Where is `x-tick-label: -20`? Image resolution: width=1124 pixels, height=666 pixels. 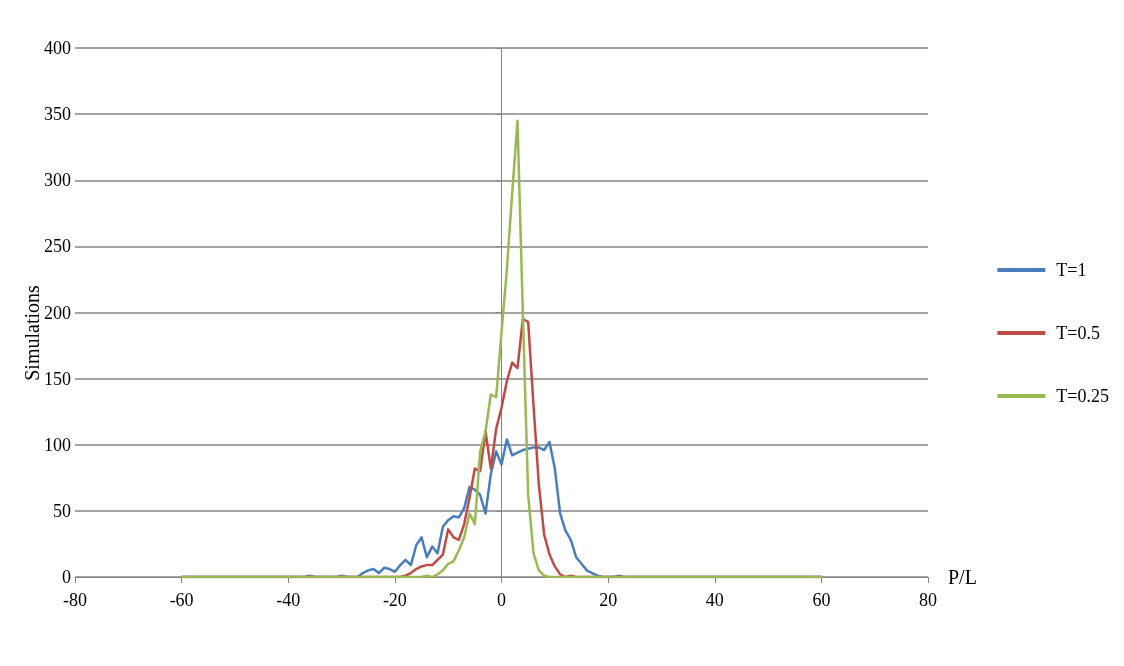
x-tick-label: -20 is located at coordinates (394, 600).